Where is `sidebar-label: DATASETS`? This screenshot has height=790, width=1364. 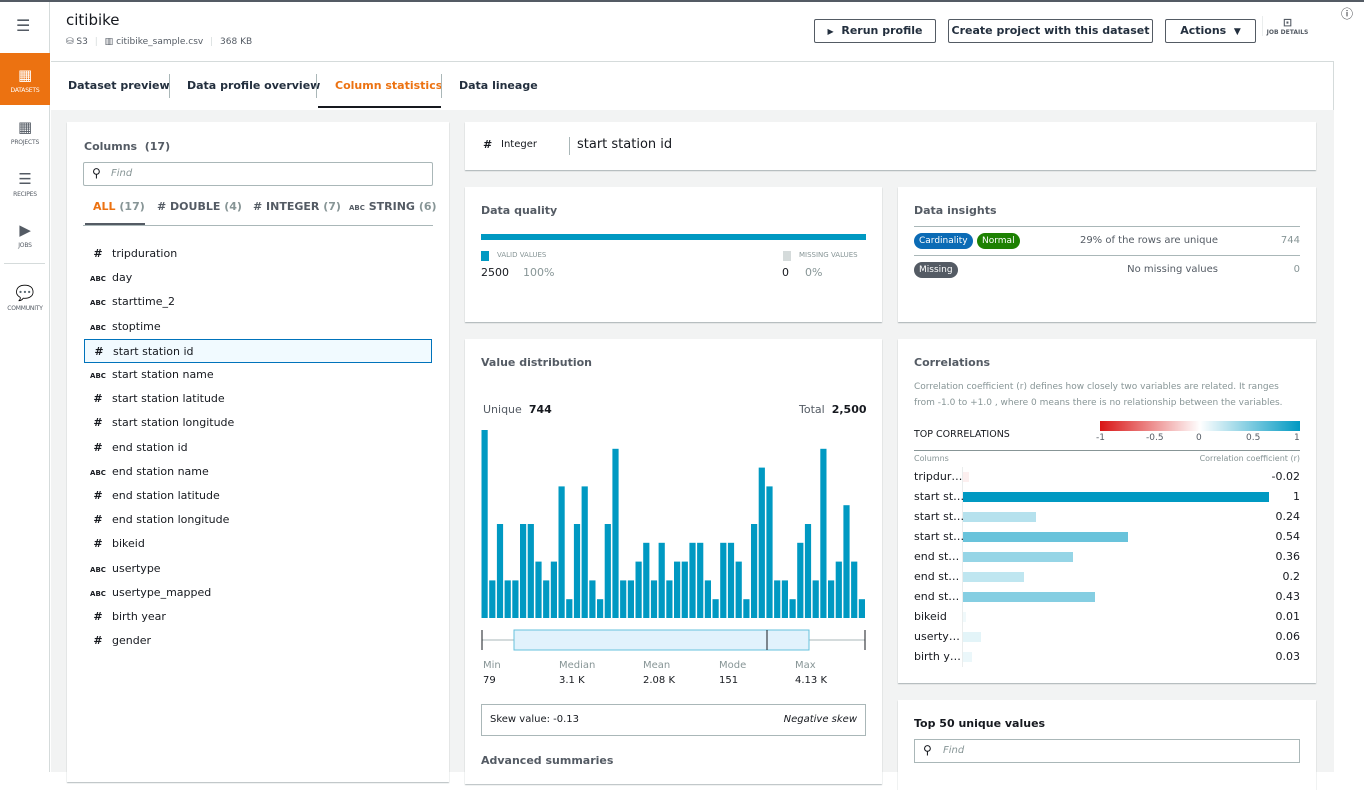
sidebar-label: DATASETS is located at coordinates (25, 90).